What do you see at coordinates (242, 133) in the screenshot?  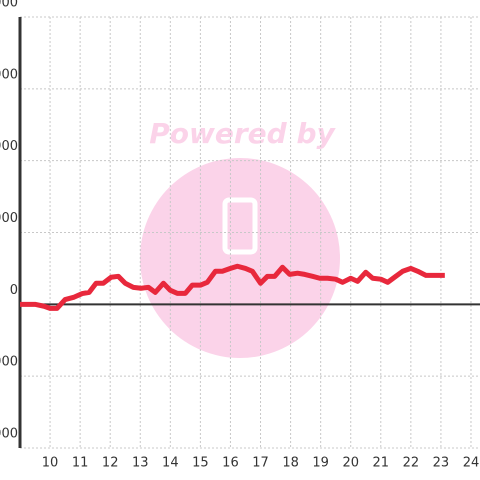 I see `watermark-text: Powered by` at bounding box center [242, 133].